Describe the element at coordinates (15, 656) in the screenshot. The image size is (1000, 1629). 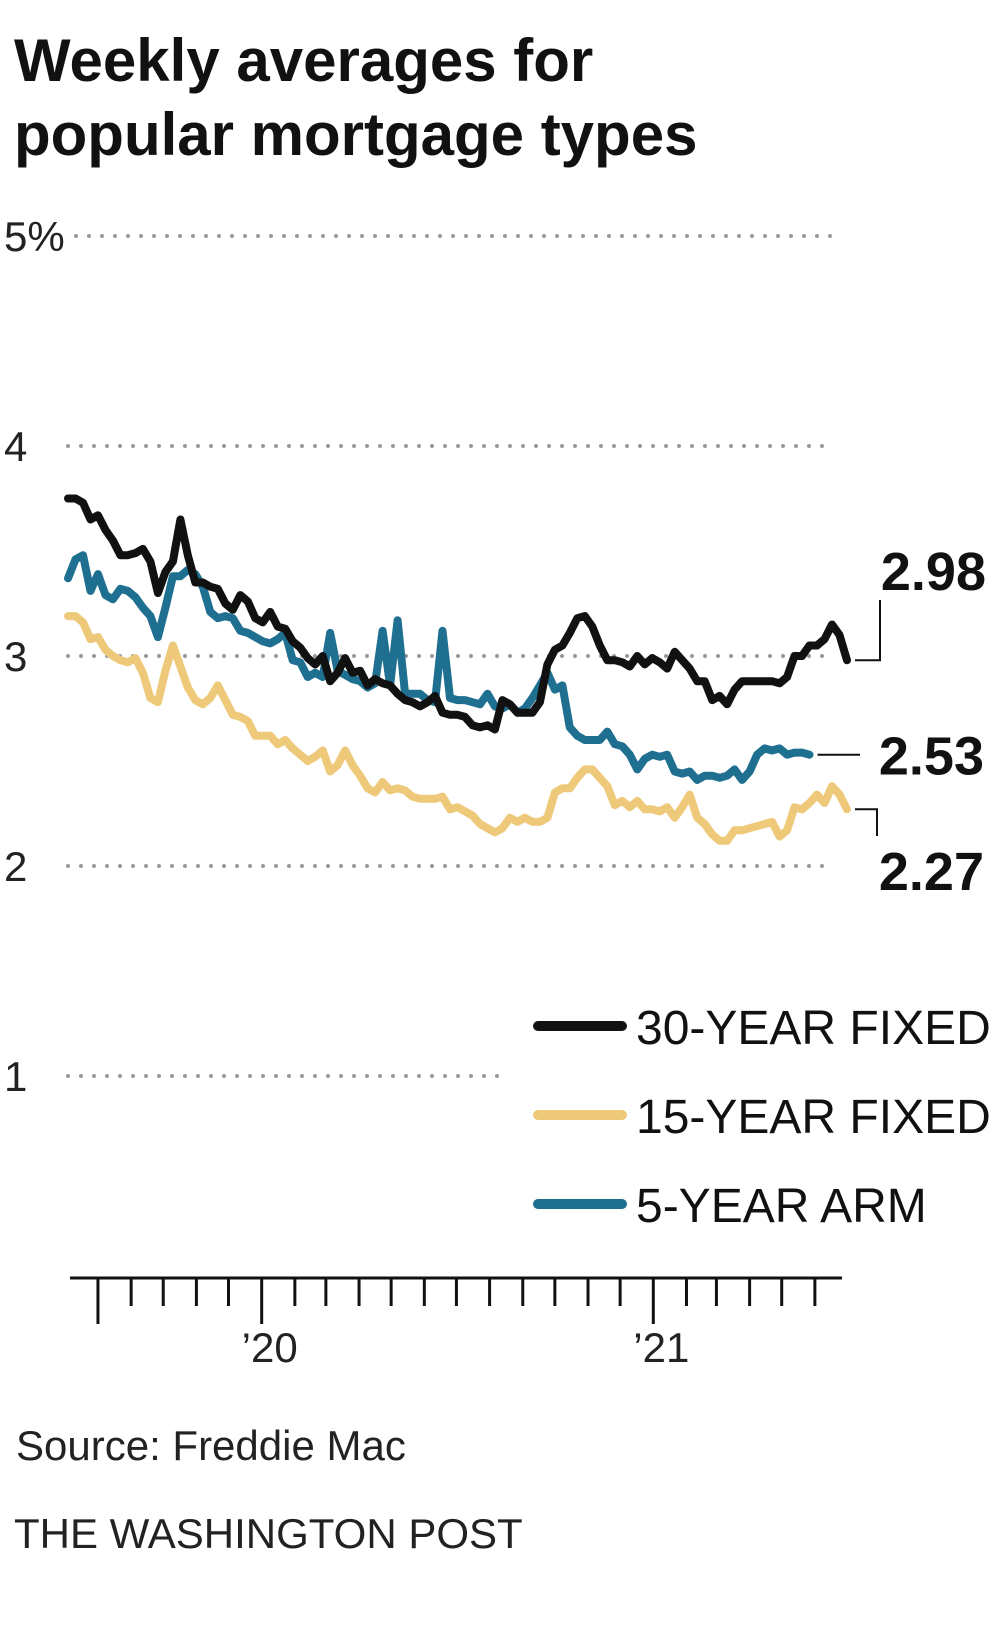
I see `y-tick-label: 3` at that location.